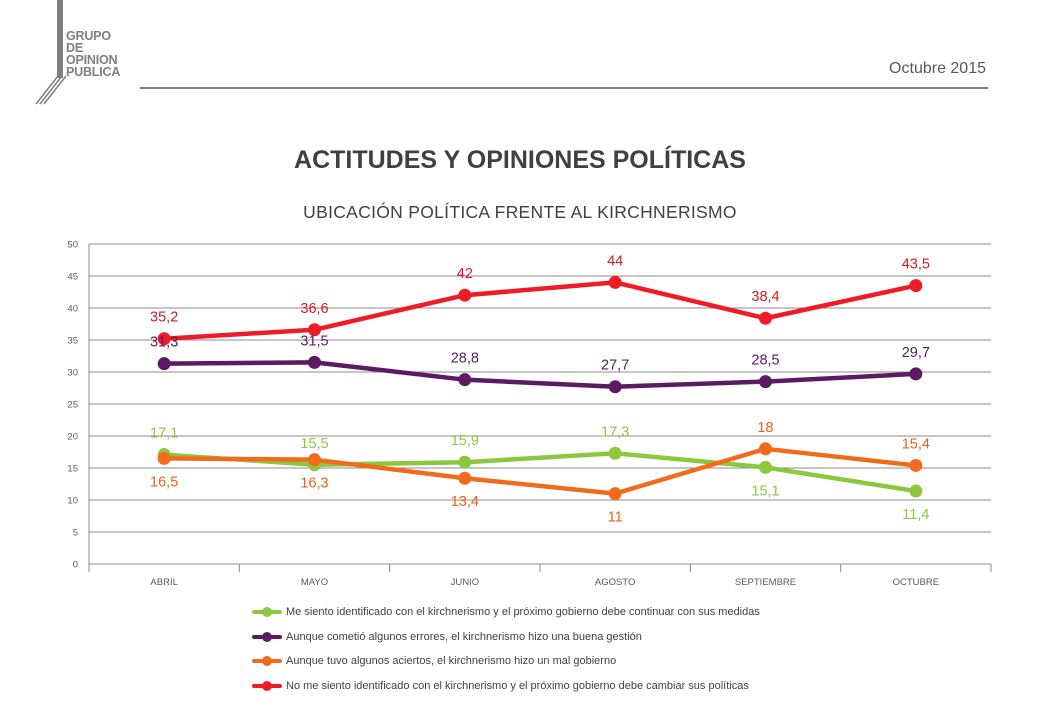 The image size is (1040, 720). What do you see at coordinates (615, 366) in the screenshot?
I see `data-label: 27,7` at bounding box center [615, 366].